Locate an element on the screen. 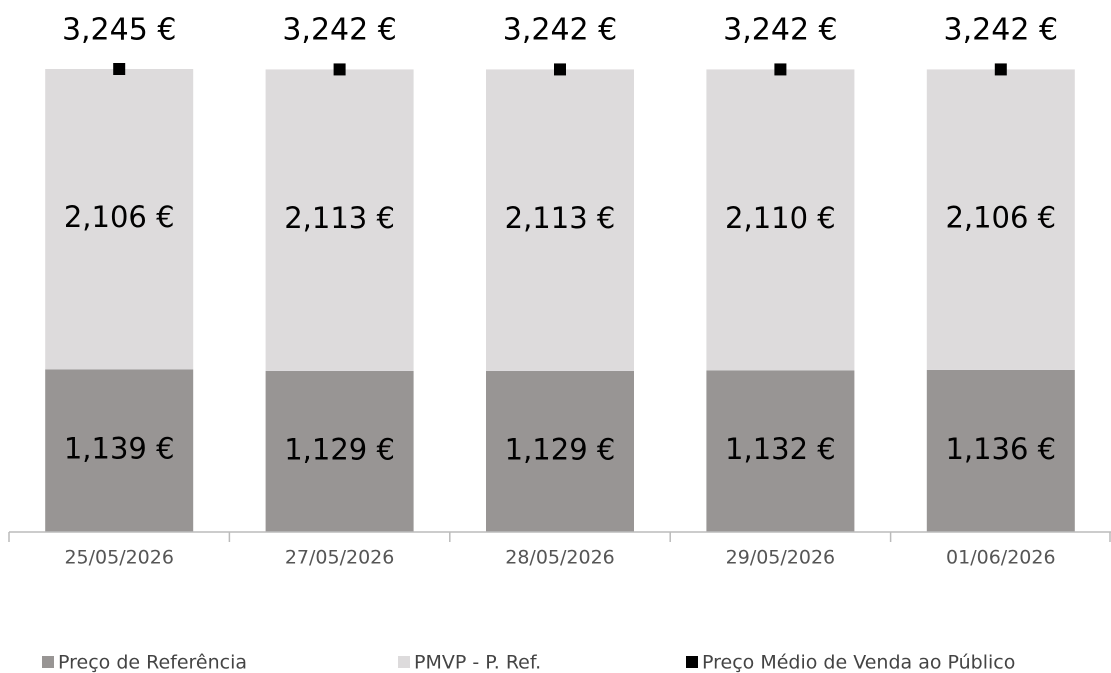 The image size is (1111, 673). x-tick-label: 27/05/2026 is located at coordinates (340, 558).